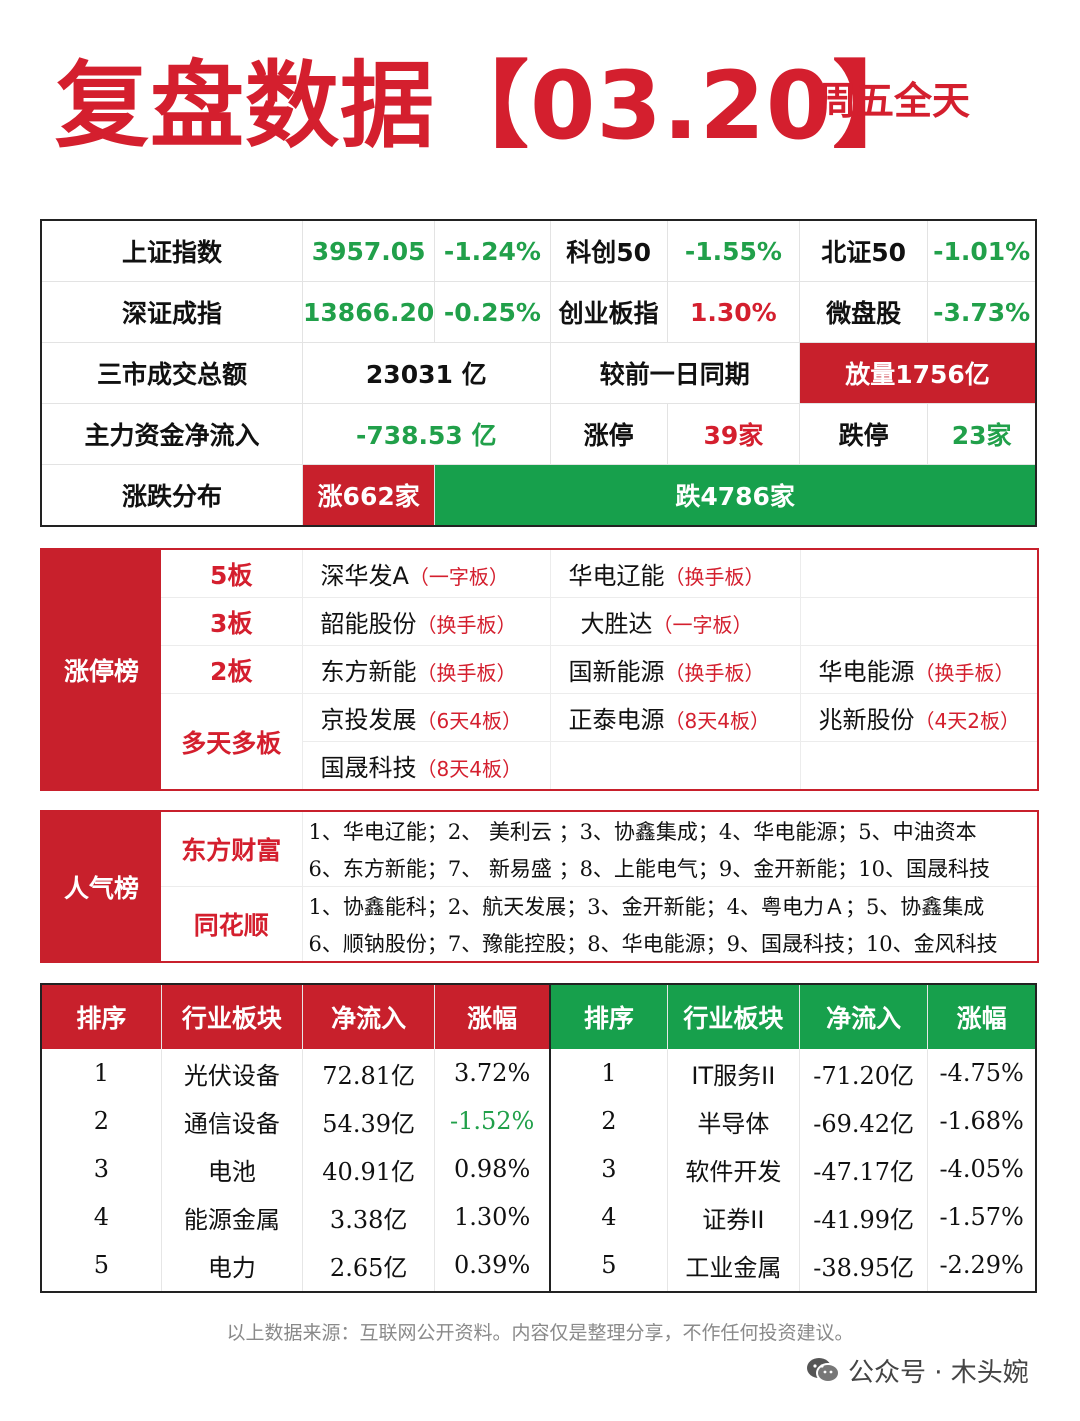 The width and height of the screenshot is (1080, 1421). What do you see at coordinates (734, 1169) in the screenshot?
I see `sector-cell: 软件开发` at bounding box center [734, 1169].